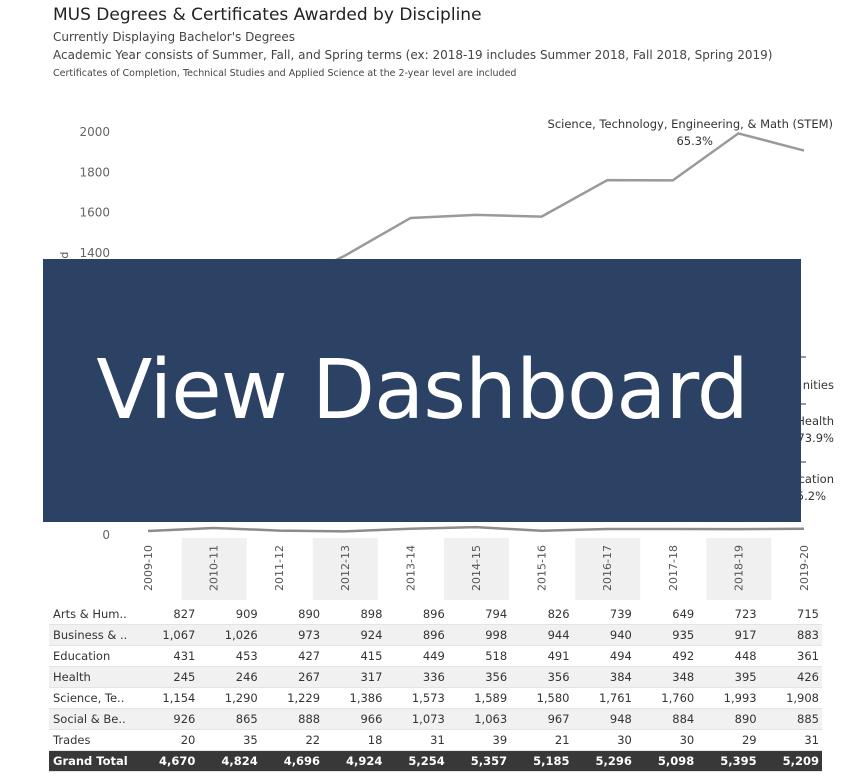  I want to click on chart-subtitle: Currently Displaying Bachelor's Degrees, so click(174, 37).